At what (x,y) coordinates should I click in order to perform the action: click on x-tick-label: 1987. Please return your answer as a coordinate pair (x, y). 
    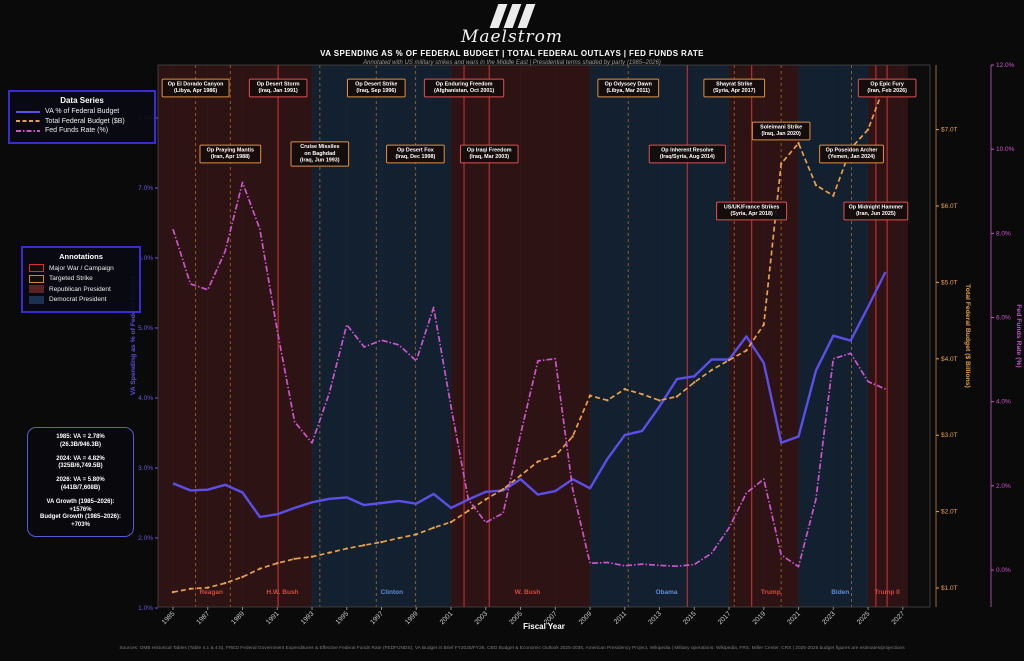
    Looking at the image, I should click on (204, 618).